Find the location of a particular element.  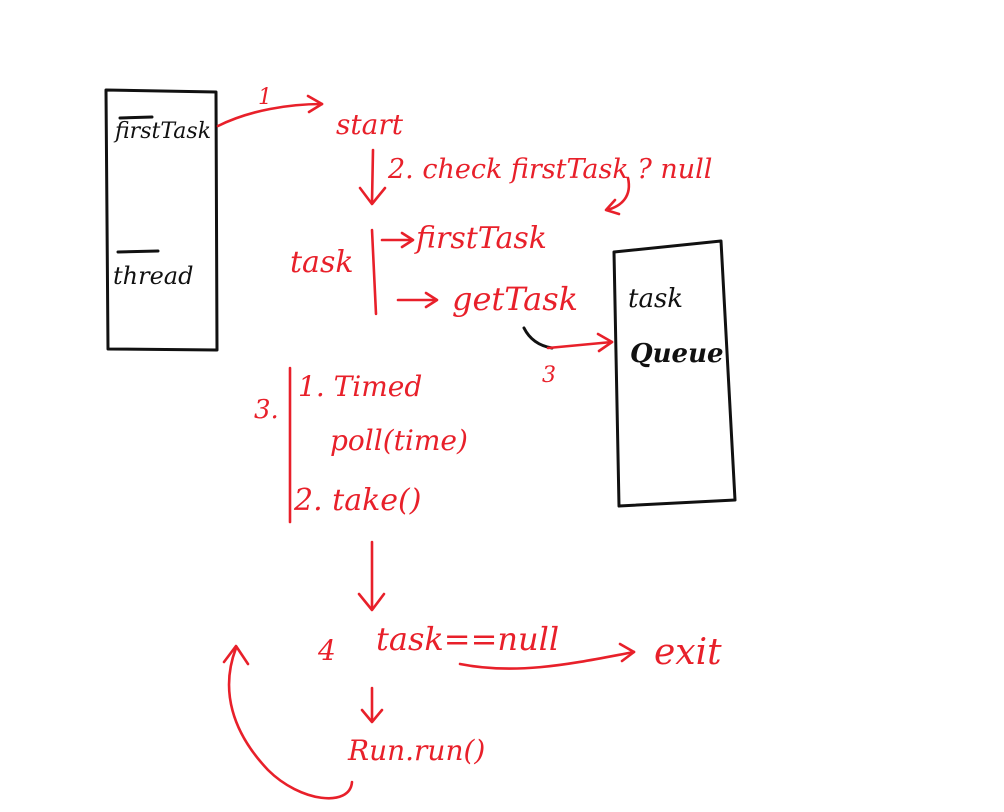

run-label: Run.run() is located at coordinates (416, 750).